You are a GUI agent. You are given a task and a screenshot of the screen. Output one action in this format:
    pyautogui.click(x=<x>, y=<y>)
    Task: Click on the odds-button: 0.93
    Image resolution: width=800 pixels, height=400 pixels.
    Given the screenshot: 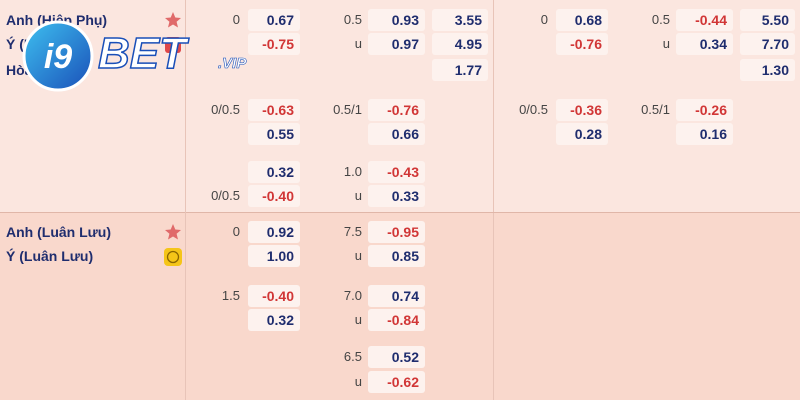 What is the action you would take?
    pyautogui.click(x=396, y=20)
    